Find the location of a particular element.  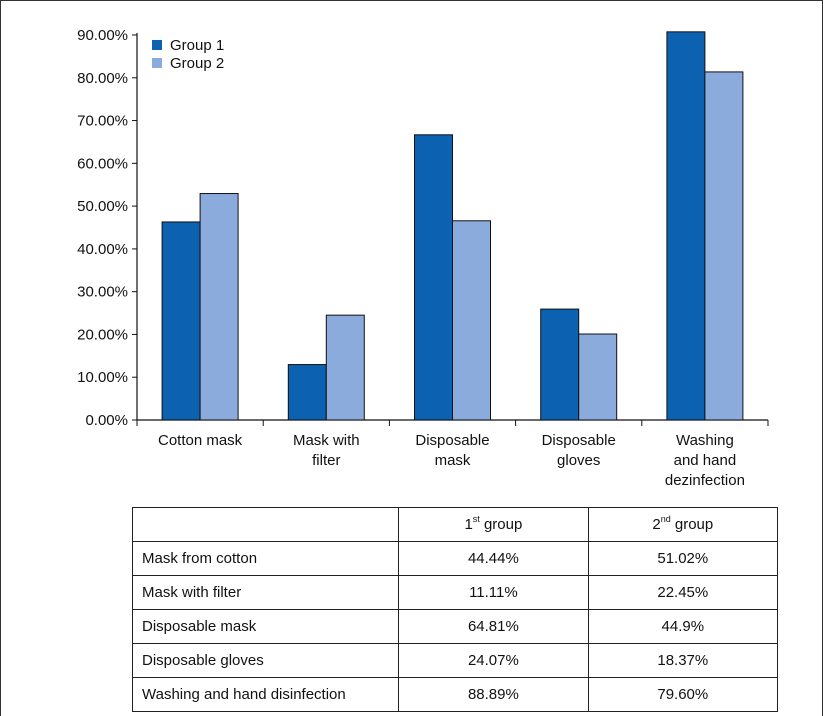

group-1-value: 24.07% is located at coordinates (493, 660).